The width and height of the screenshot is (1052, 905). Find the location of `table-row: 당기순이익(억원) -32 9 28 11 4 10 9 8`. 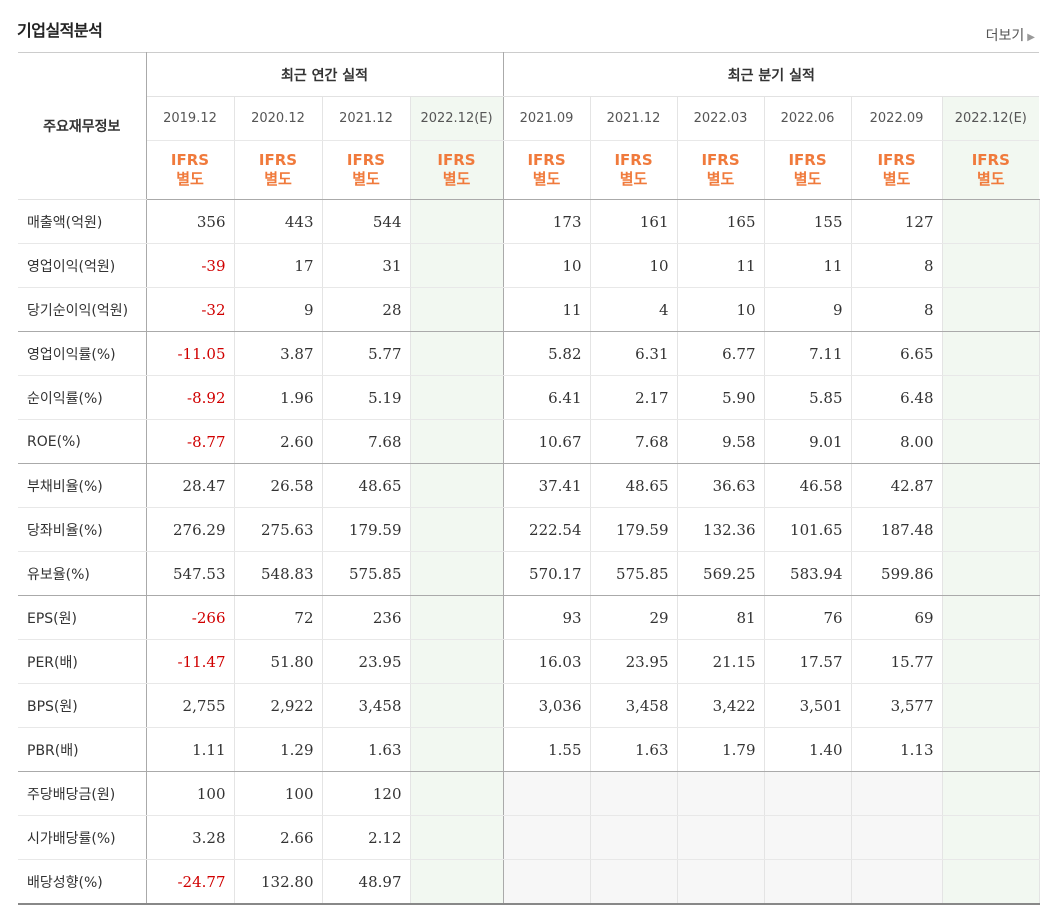

table-row: 당기순이익(억원) -32 9 28 11 4 10 9 8 is located at coordinates (529, 309).